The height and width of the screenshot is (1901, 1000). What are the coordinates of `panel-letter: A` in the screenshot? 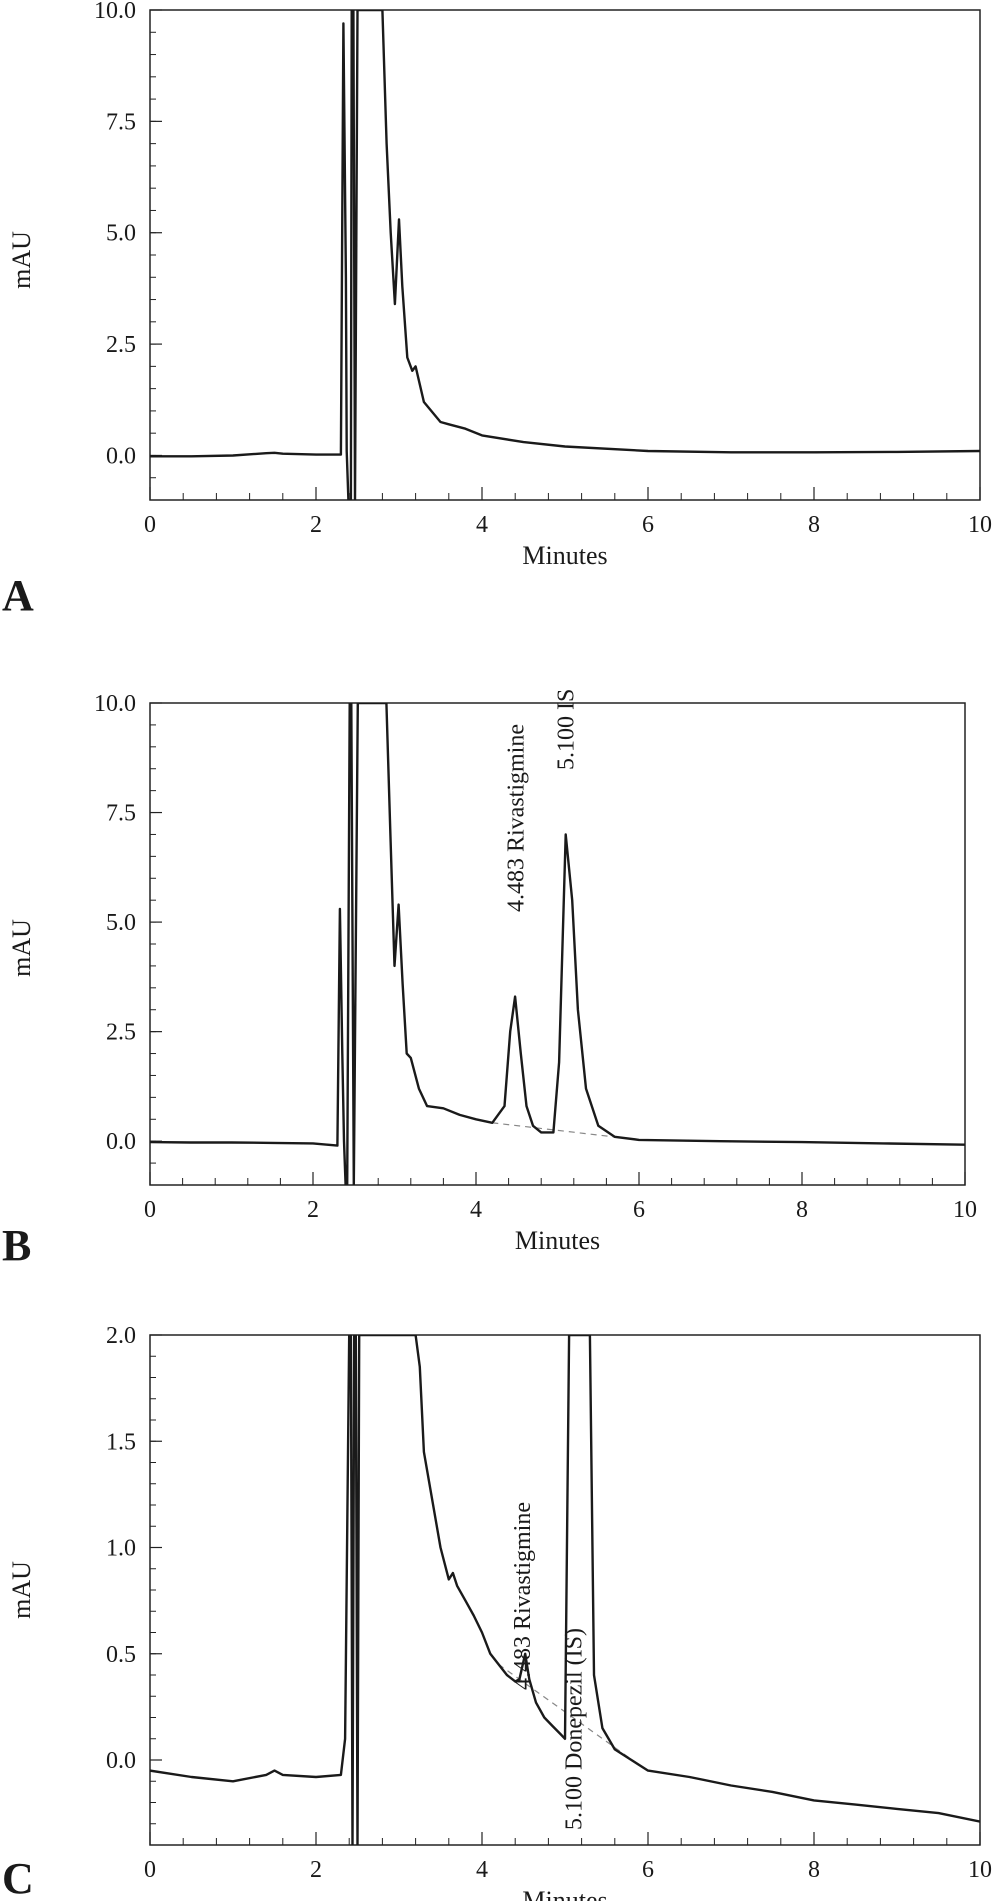 It's located at (18, 595).